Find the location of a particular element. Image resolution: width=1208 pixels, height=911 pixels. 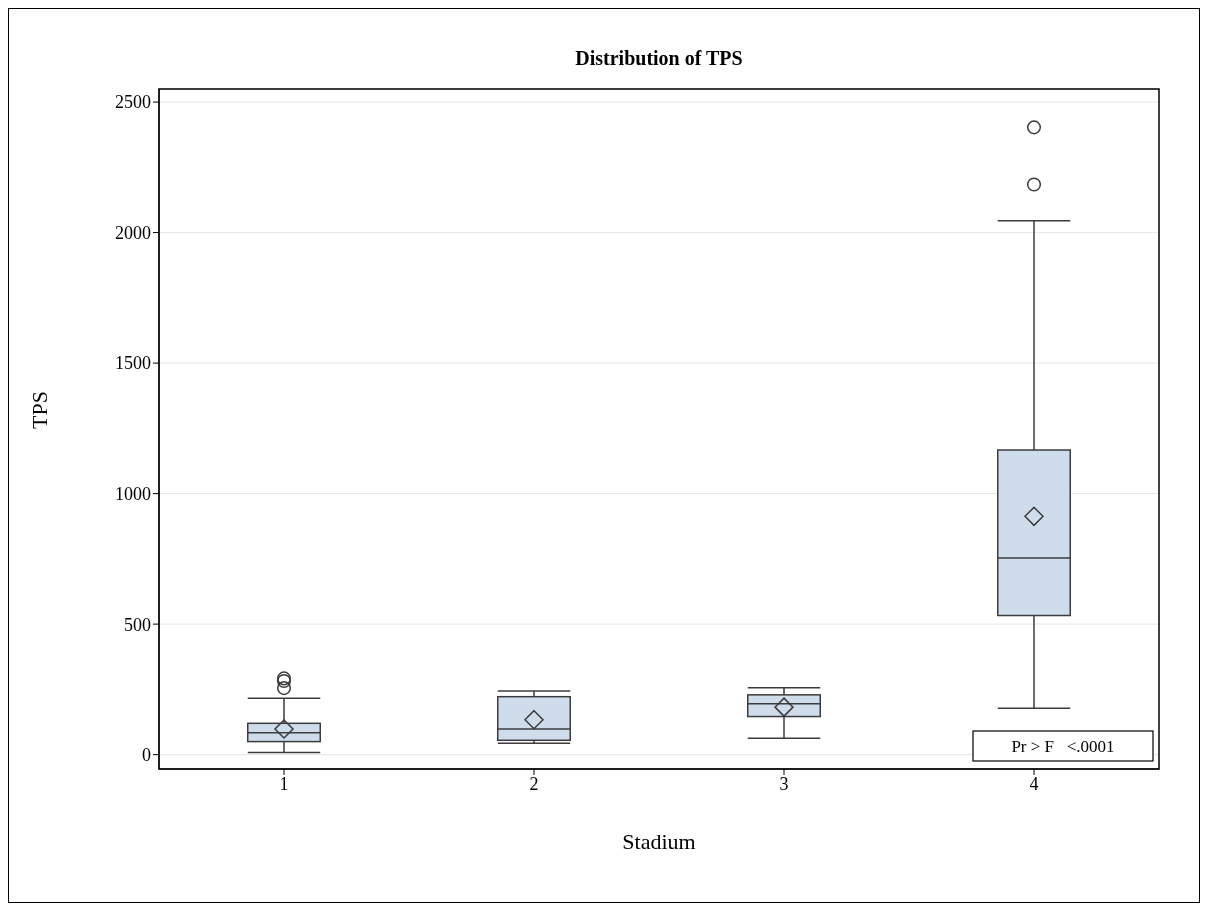

y-tick-label: 0 is located at coordinates (146, 755).